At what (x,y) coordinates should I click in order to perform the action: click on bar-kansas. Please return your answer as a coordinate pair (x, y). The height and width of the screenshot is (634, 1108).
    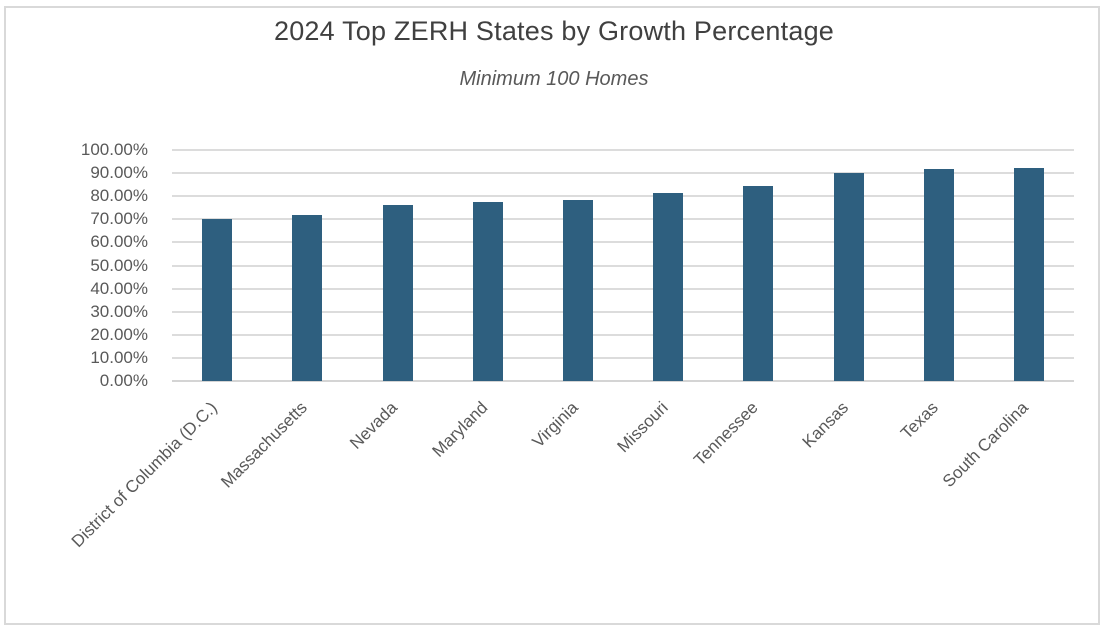
    Looking at the image, I should click on (848, 277).